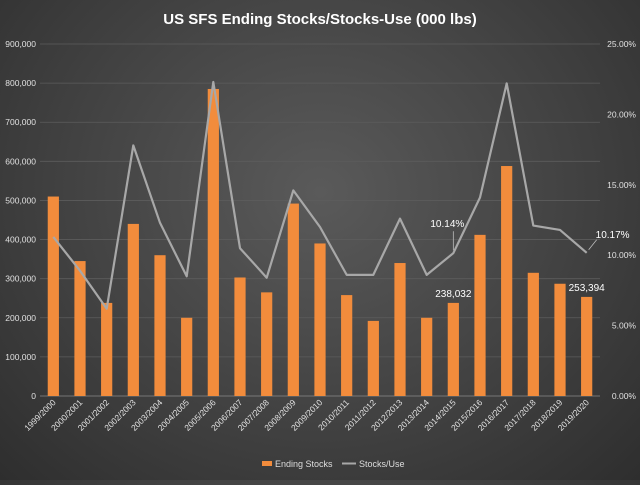 The height and width of the screenshot is (485, 640). I want to click on left-tick-label: 600,000, so click(20, 161).